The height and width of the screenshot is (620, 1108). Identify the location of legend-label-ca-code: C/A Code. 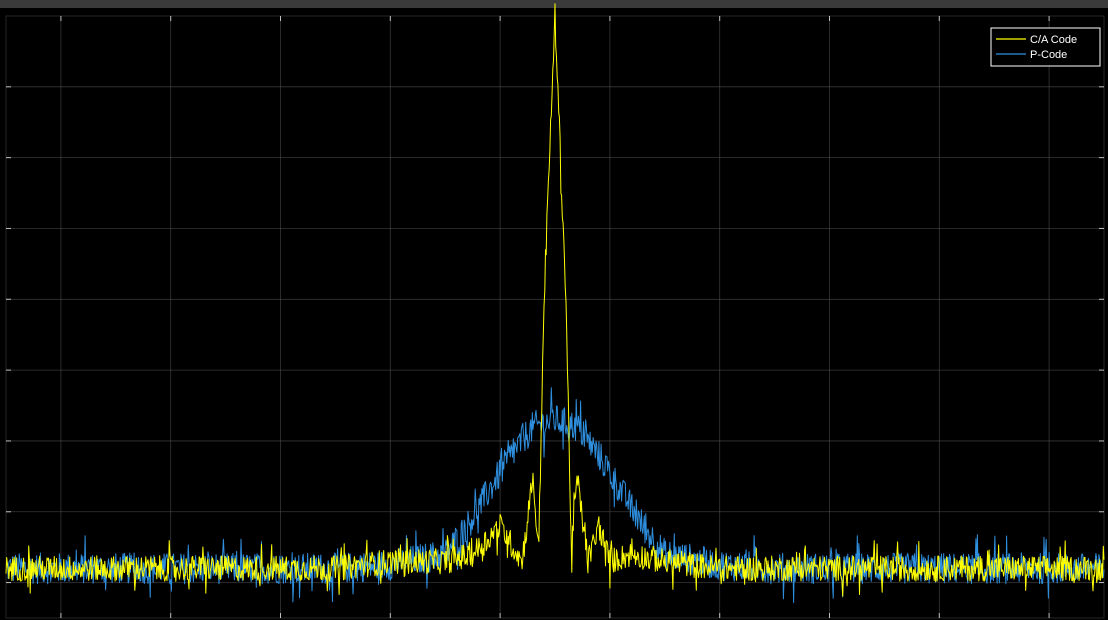
(1053, 40).